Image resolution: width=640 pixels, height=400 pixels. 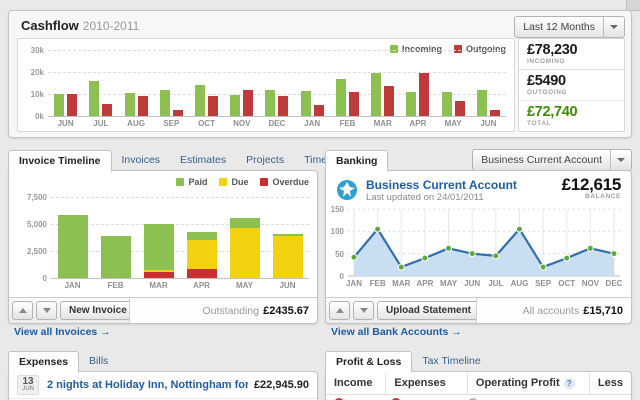 What do you see at coordinates (62, 332) in the screenshot?
I see `view-all-invoices-link: View all Invoices →` at bounding box center [62, 332].